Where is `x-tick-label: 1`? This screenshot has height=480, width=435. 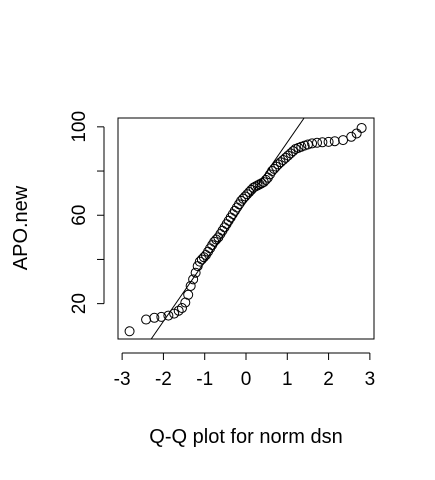 x-tick-label: 1 is located at coordinates (287, 379).